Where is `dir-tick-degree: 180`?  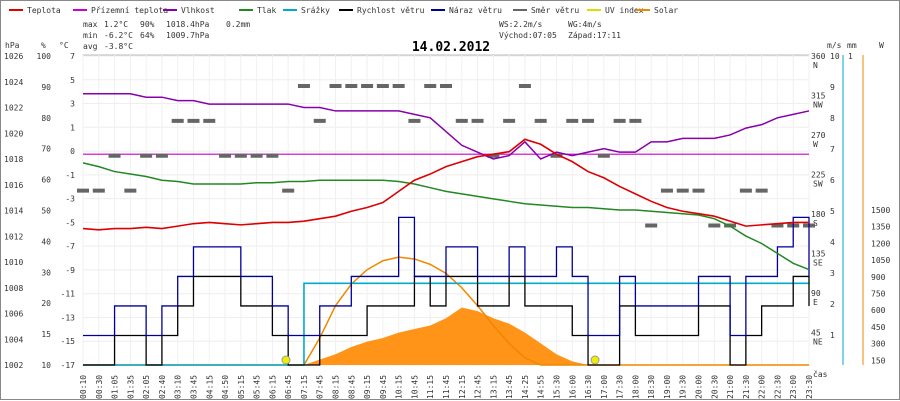
dir-tick-degree: 180 is located at coordinates (818, 214).